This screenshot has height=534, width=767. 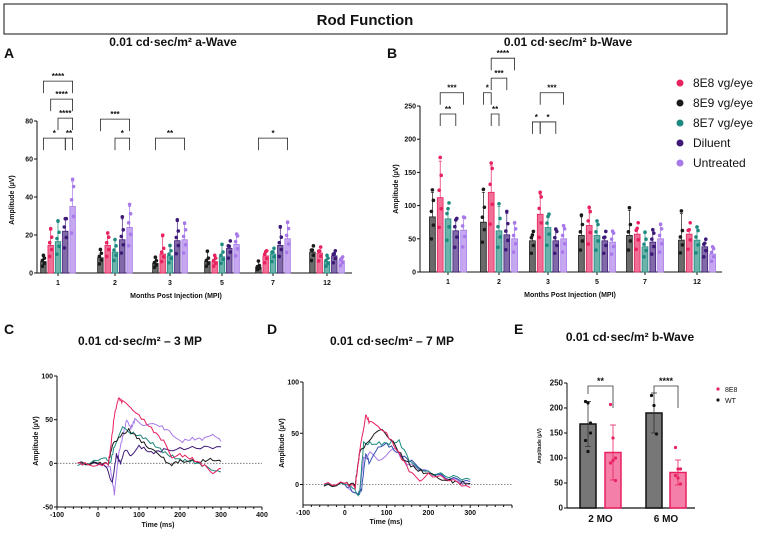 What do you see at coordinates (47, 377) in the screenshot?
I see `chart-c-y-tick-label: 100` at bounding box center [47, 377].